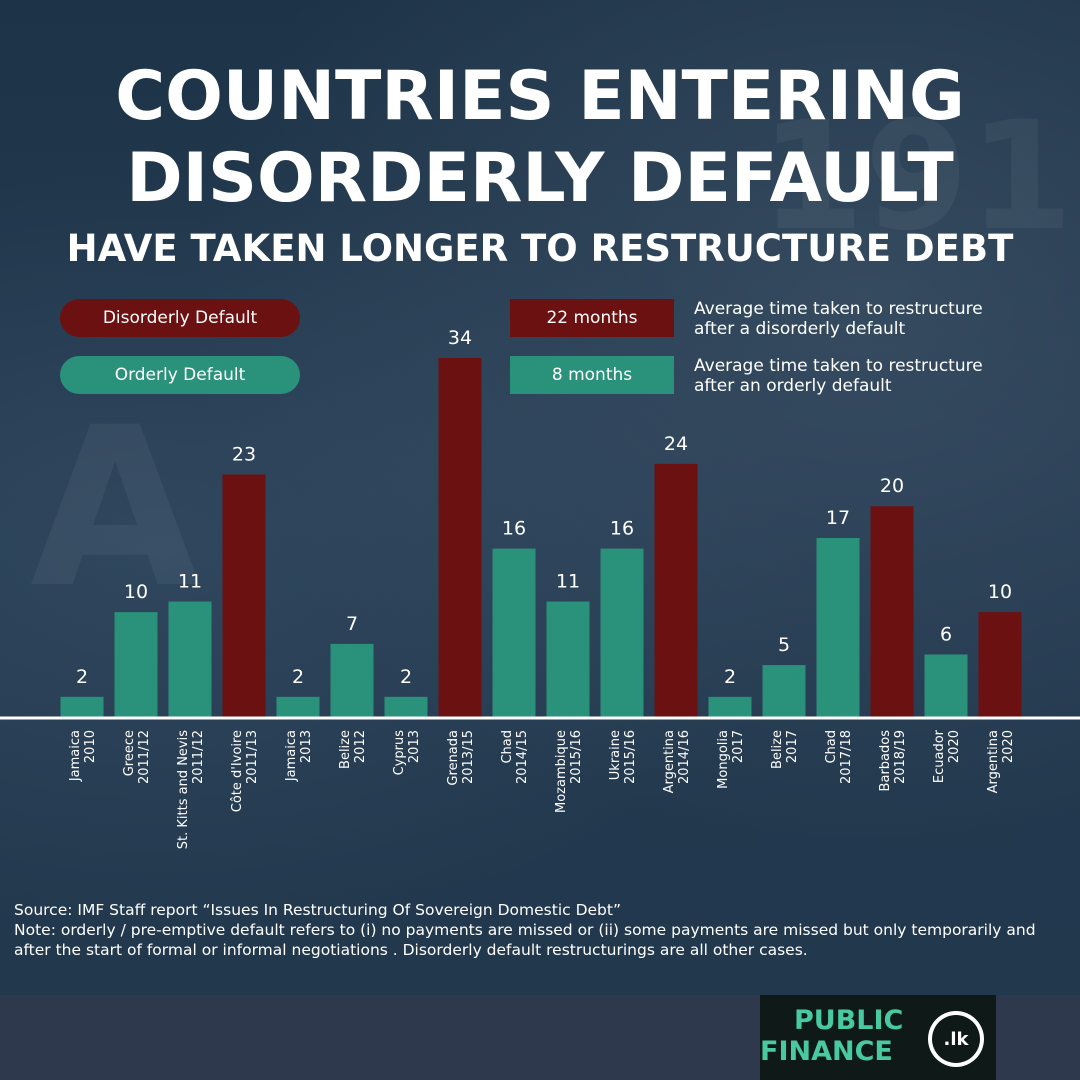 This screenshot has width=1080, height=1080. I want to click on category-period: 2017/18, so click(846, 757).